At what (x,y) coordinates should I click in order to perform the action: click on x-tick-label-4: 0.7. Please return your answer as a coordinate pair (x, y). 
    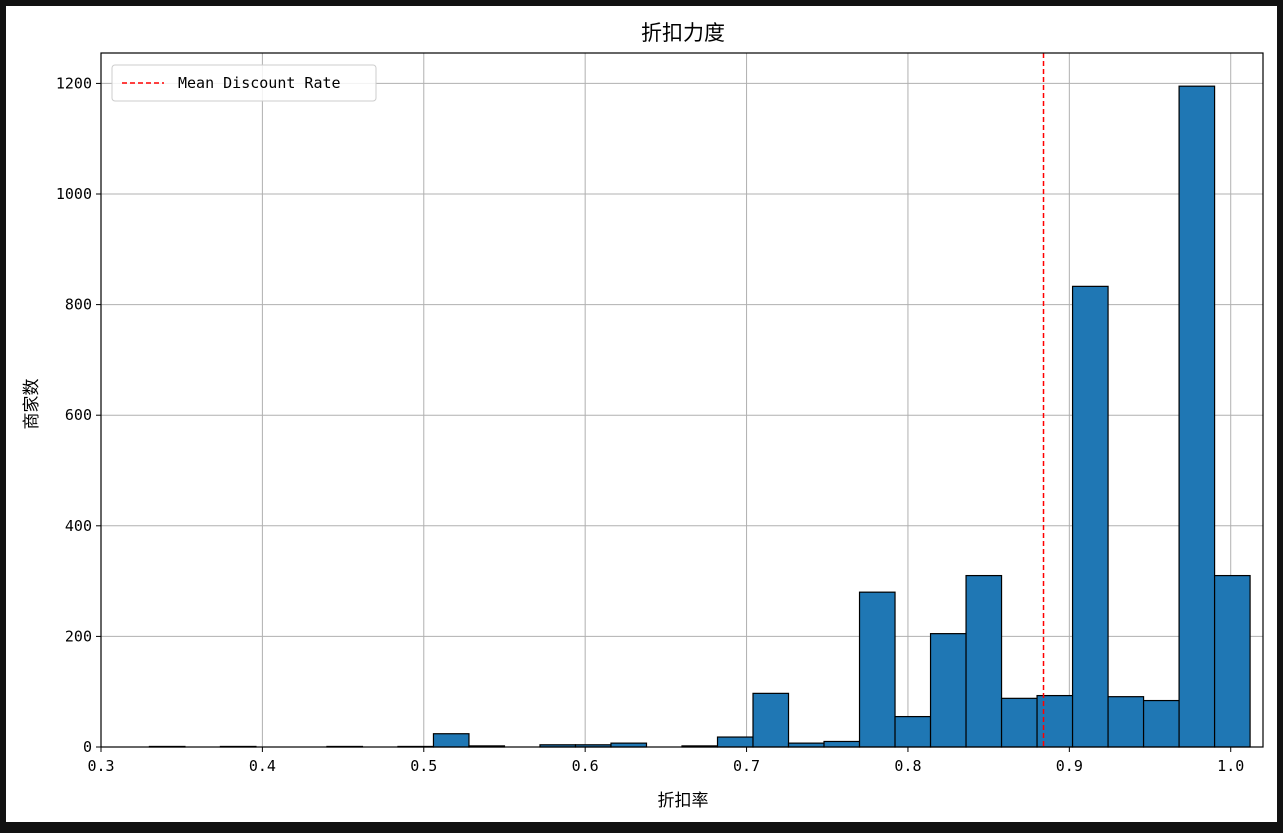
    Looking at the image, I should click on (746, 766).